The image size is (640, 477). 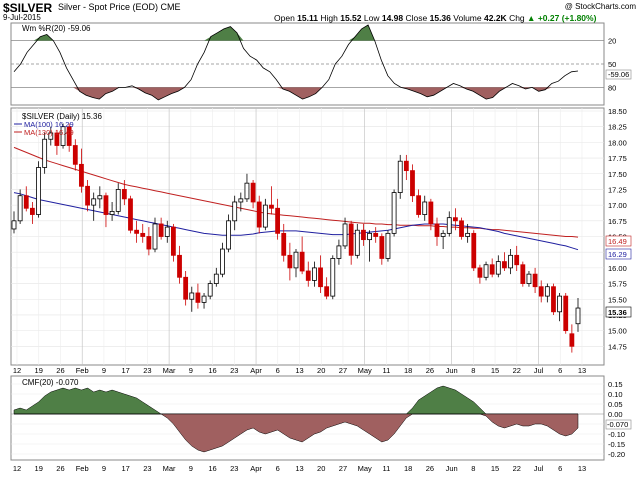 I want to click on price-x-tick-label: Jul, so click(x=539, y=370).